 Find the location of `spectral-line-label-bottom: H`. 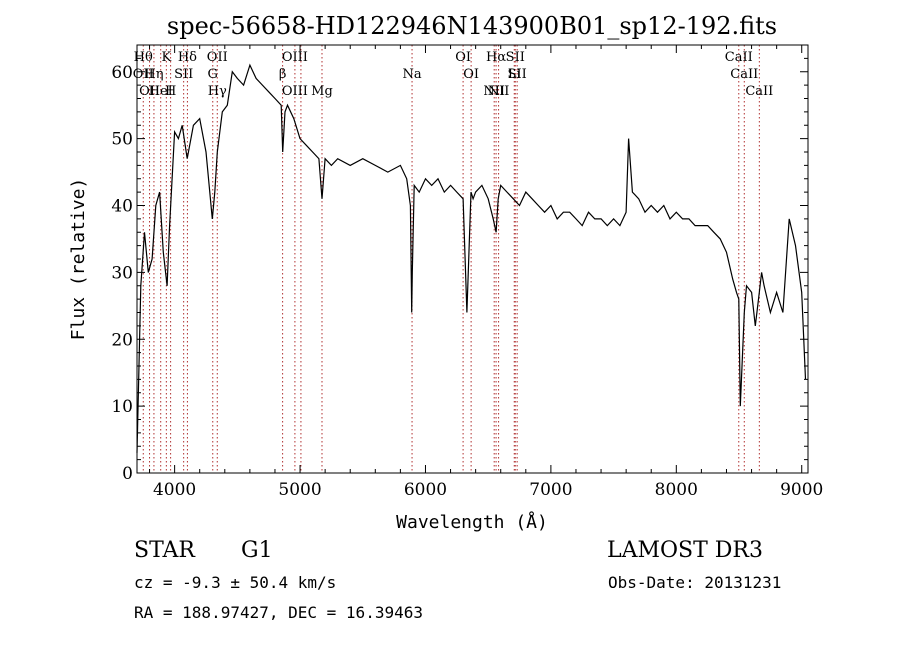

spectral-line-label-bottom: H is located at coordinates (170, 91).